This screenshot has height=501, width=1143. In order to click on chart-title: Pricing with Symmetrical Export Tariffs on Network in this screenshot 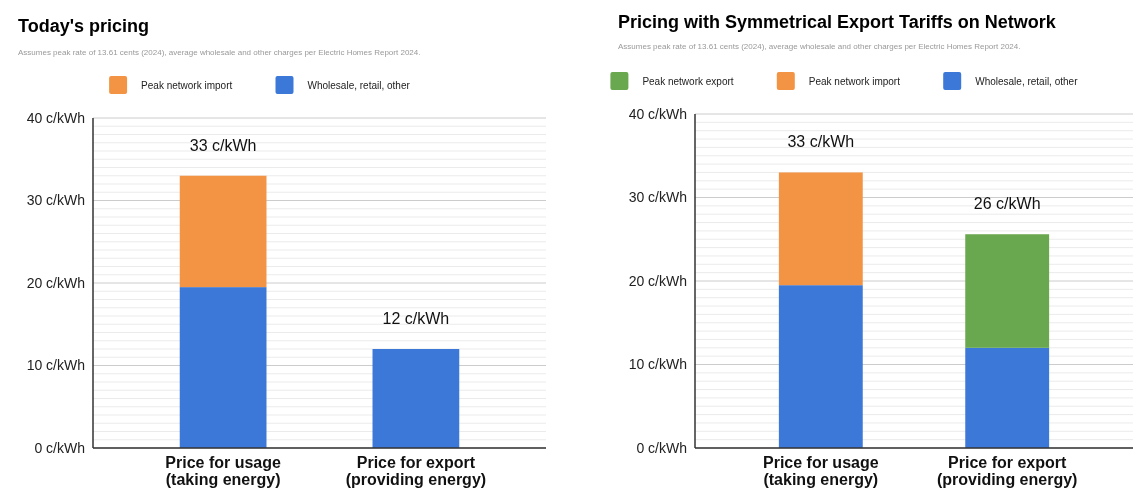, I will do `click(837, 22)`.